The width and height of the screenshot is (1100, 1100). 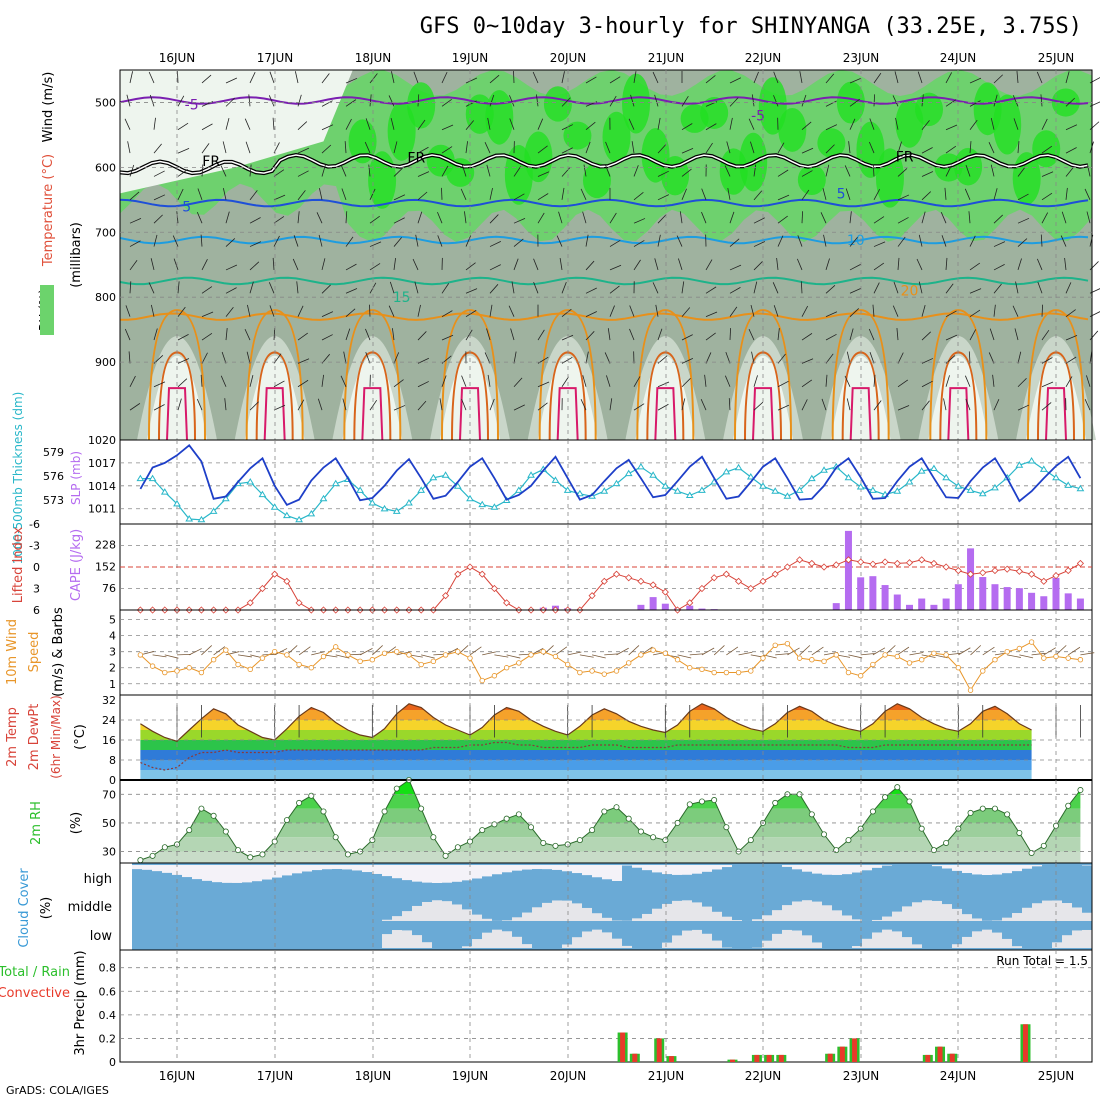 I want to click on date-label-top: 23JUN, so click(x=861, y=58).